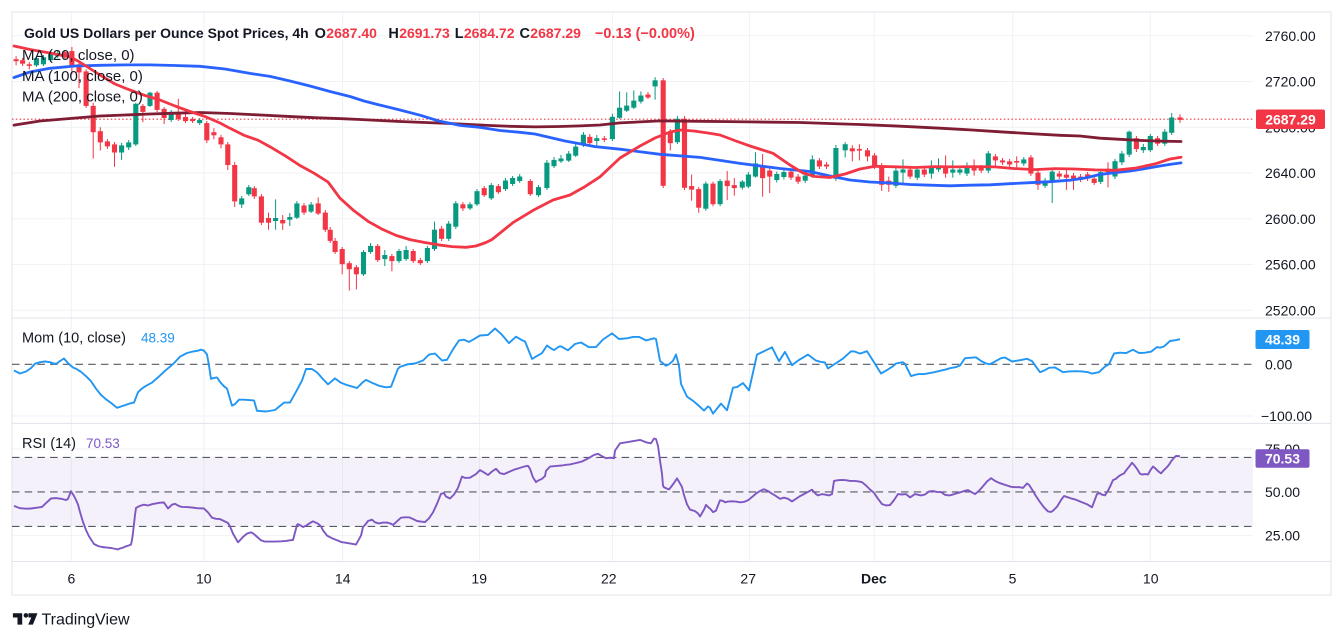  Describe the element at coordinates (874, 578) in the screenshot. I see `svg-text: Dec` at that location.